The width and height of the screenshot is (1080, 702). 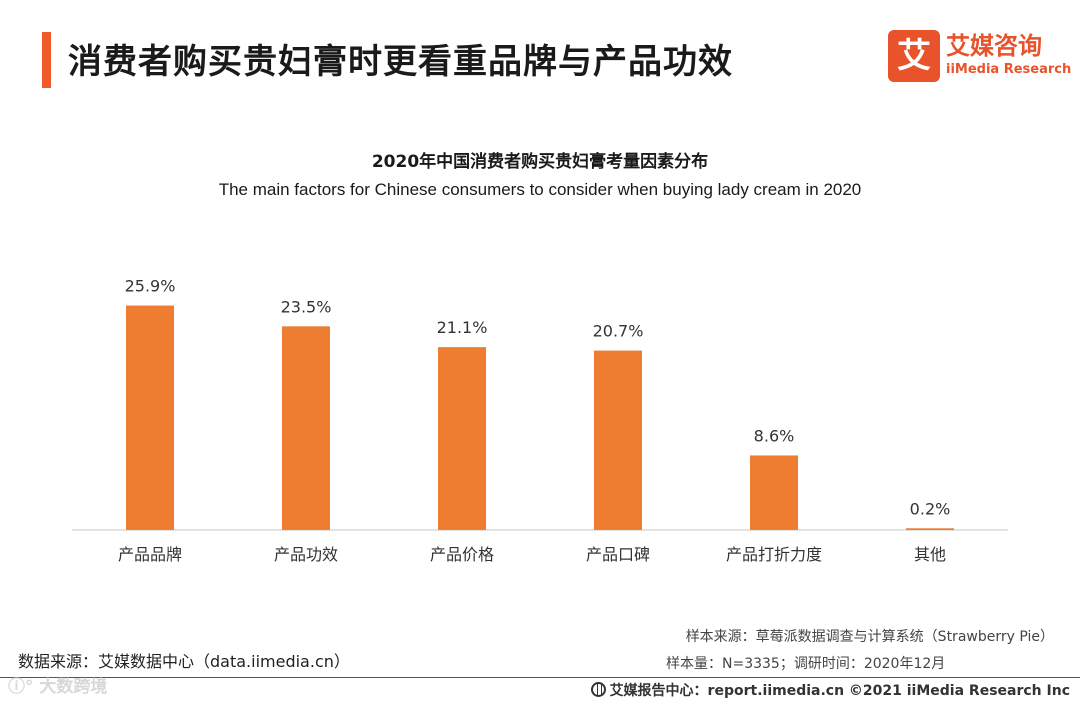 I want to click on x-tick-label: 产品口碑, so click(x=618, y=554).